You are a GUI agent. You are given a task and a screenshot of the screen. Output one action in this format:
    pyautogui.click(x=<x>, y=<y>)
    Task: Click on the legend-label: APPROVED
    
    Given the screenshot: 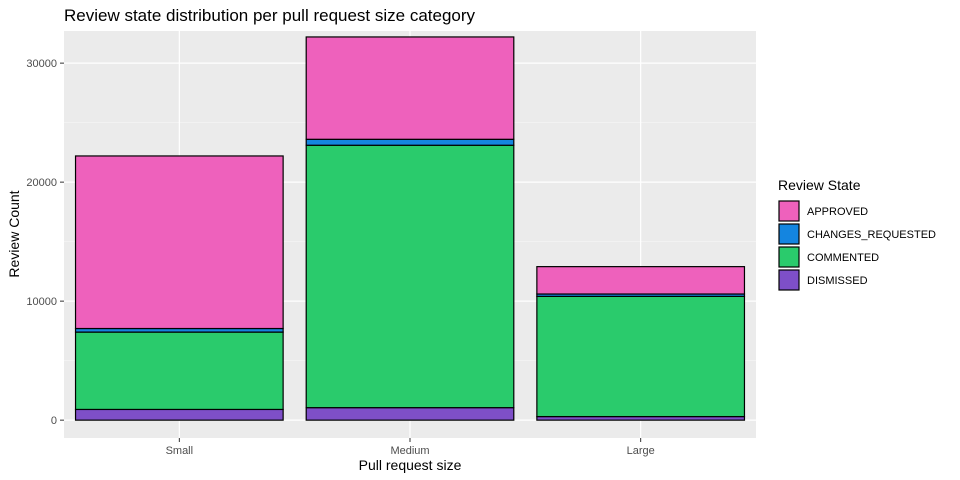 What is the action you would take?
    pyautogui.click(x=837, y=212)
    